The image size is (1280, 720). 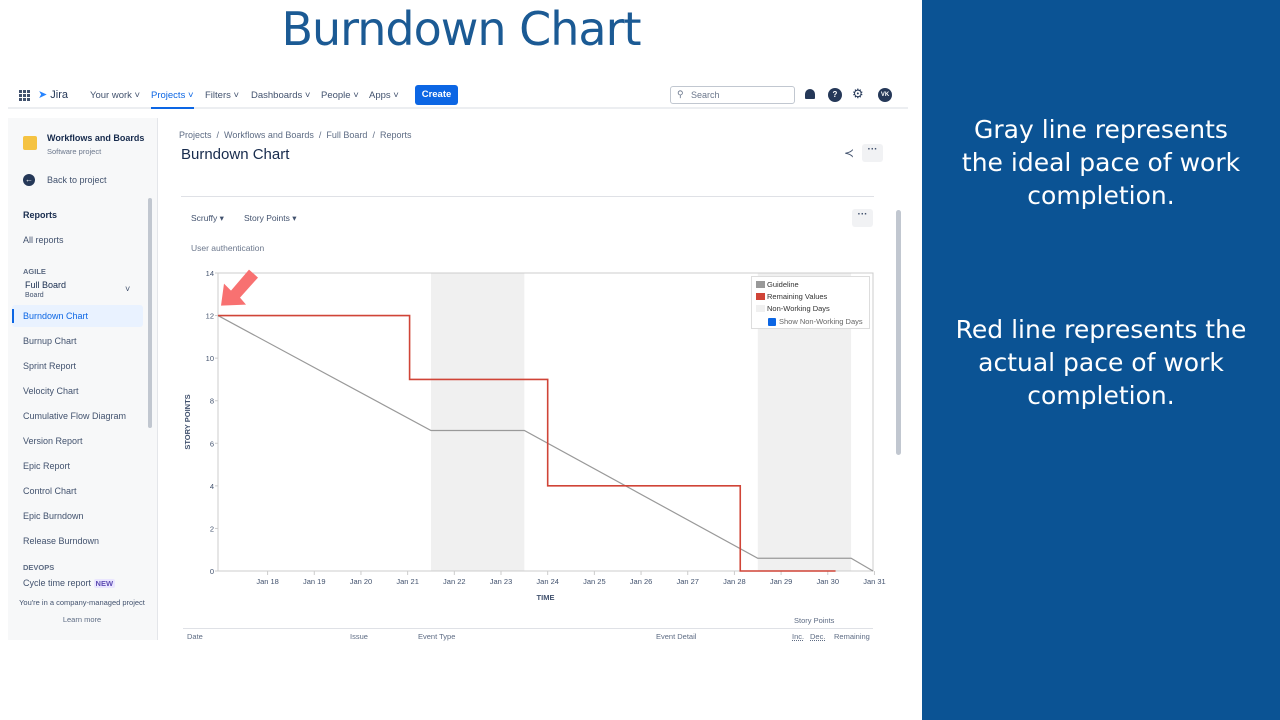 What do you see at coordinates (477, 422) in the screenshot?
I see `non-working-band` at bounding box center [477, 422].